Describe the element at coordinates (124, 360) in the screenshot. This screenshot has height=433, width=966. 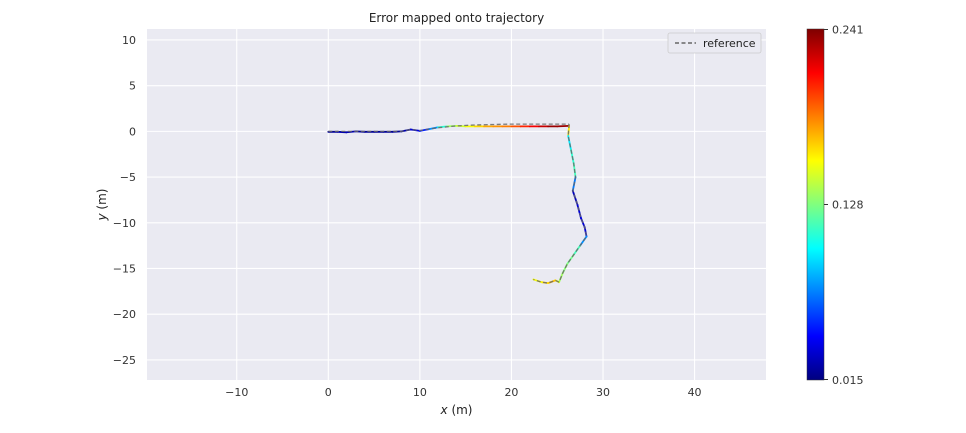
I see `y-tick-label: −25` at that location.